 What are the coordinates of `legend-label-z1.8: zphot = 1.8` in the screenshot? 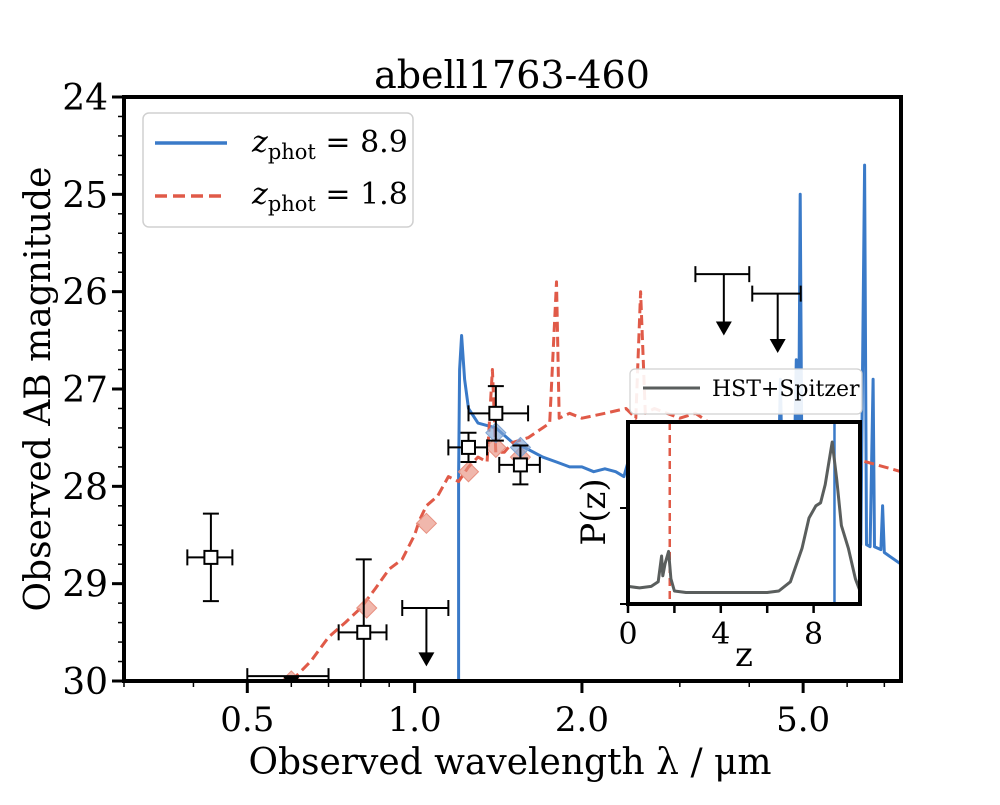 It's located at (329, 196).